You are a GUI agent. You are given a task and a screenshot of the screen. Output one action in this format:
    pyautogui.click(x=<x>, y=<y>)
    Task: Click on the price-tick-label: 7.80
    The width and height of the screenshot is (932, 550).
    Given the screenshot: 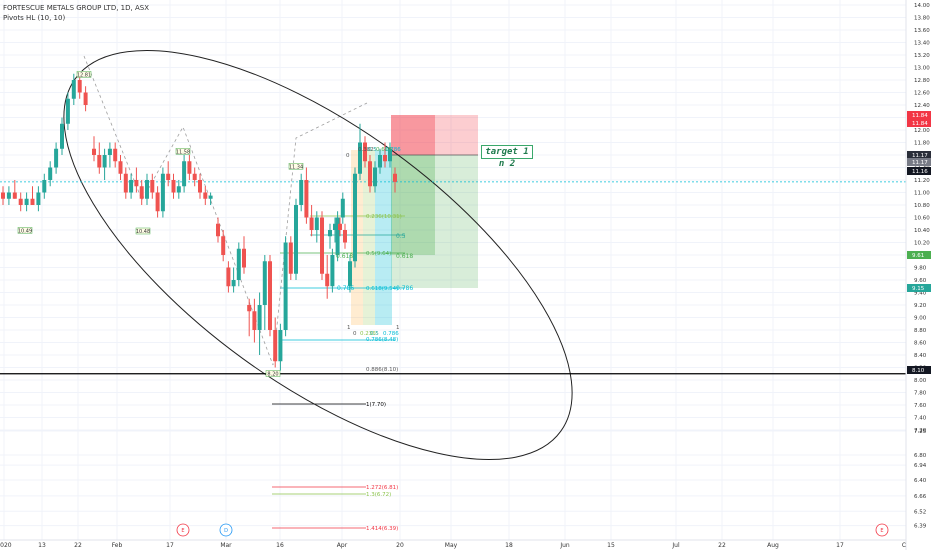 What is the action you would take?
    pyautogui.click(x=920, y=394)
    